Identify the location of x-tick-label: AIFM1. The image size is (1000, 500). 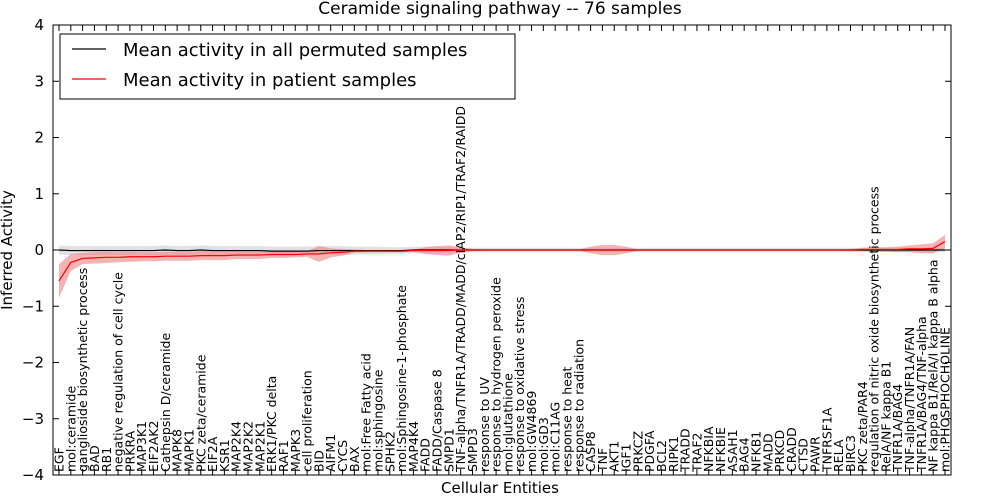
(330, 453).